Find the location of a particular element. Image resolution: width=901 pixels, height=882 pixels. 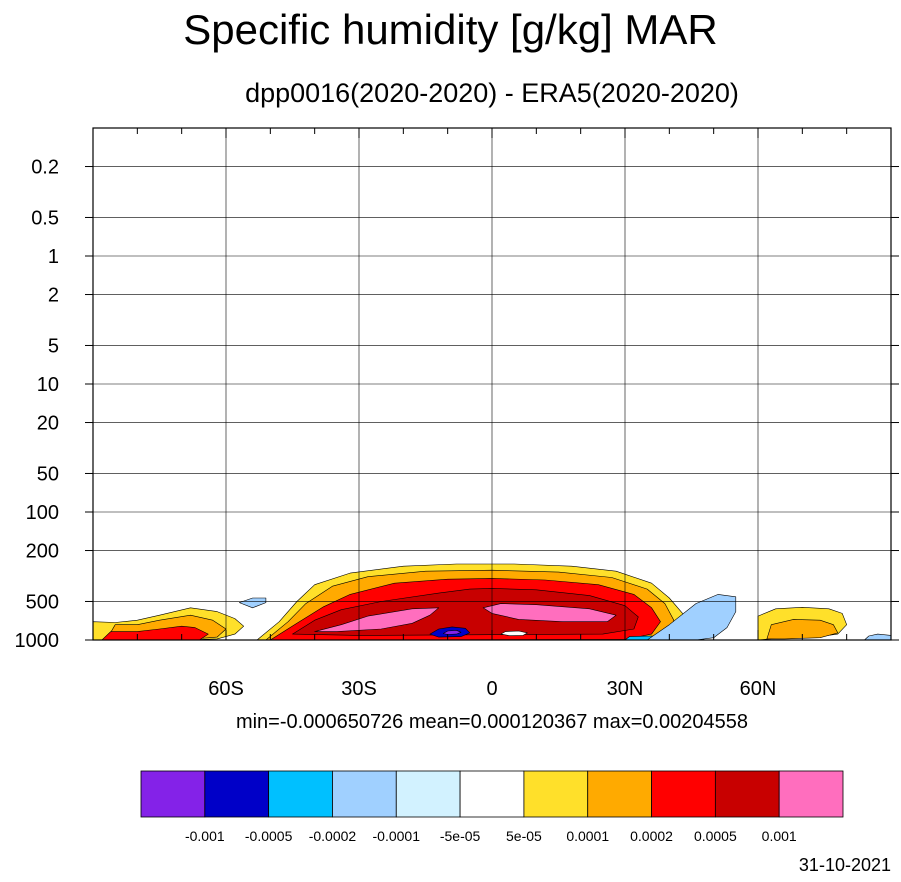

y-tick-label: 0.5 is located at coordinates (45, 218).